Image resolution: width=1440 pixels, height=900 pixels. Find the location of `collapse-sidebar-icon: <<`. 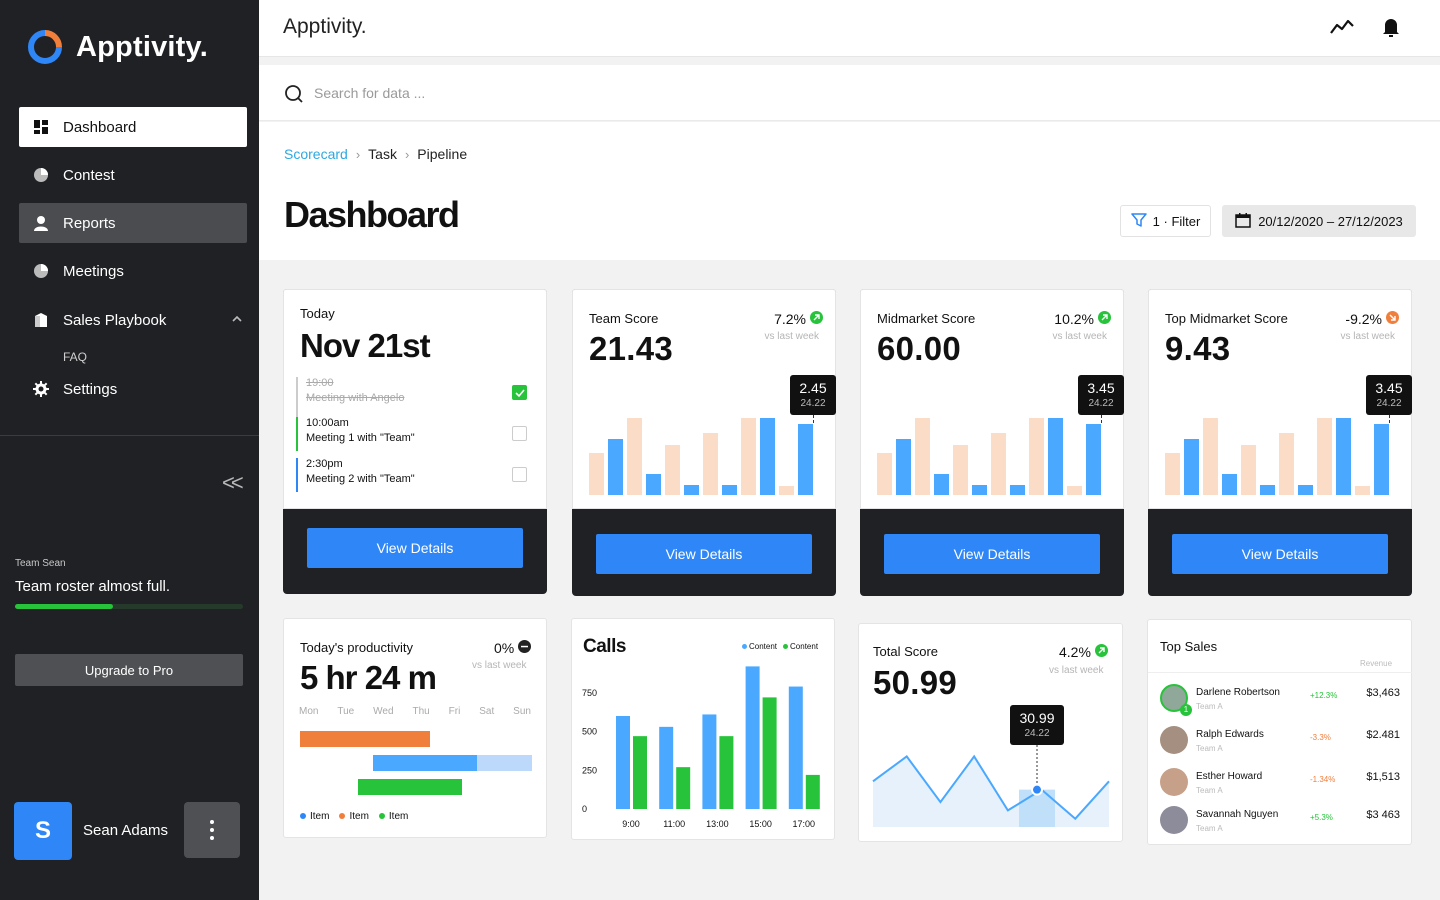

collapse-sidebar-icon: << is located at coordinates (233, 482).